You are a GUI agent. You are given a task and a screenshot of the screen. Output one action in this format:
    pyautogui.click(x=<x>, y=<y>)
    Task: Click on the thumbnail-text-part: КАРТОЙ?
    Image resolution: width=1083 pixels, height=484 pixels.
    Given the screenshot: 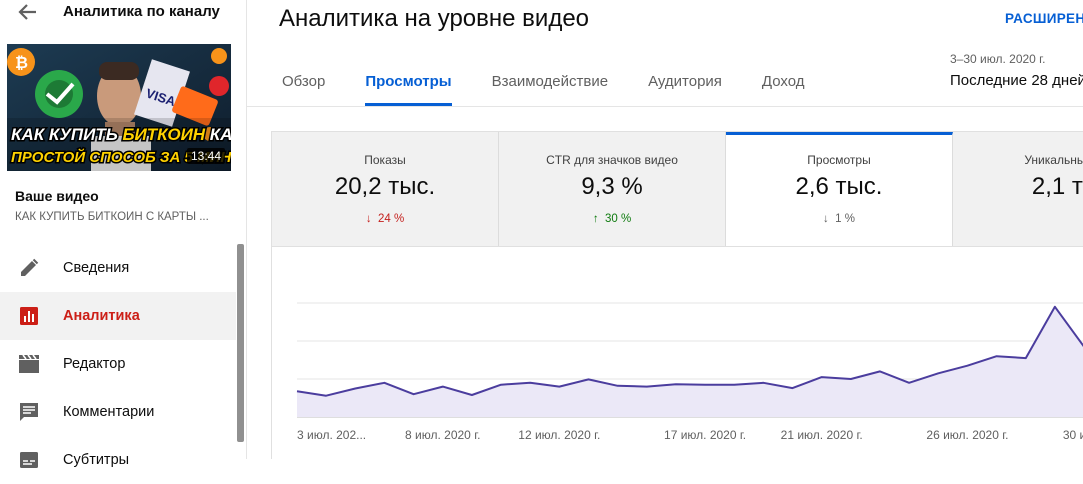 What is the action you would take?
    pyautogui.click(x=218, y=134)
    